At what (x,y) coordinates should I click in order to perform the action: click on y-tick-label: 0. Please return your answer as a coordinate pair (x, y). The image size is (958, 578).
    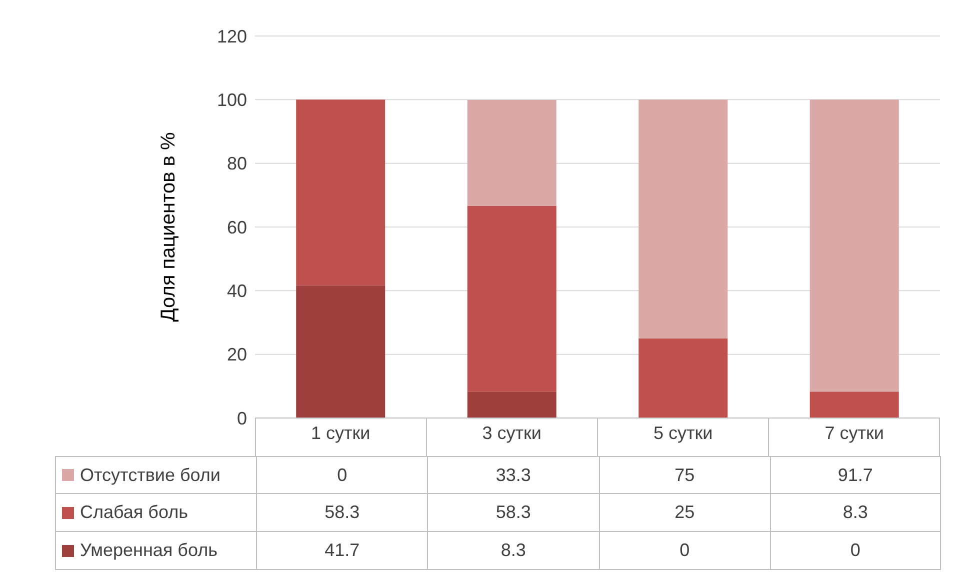
    Looking at the image, I should click on (241, 418).